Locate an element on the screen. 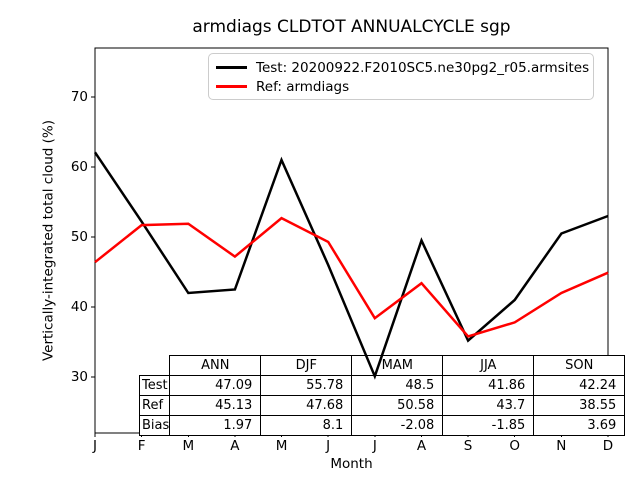 This screenshot has height=480, width=640. legend-item-label: Ref: armdiags is located at coordinates (303, 86).